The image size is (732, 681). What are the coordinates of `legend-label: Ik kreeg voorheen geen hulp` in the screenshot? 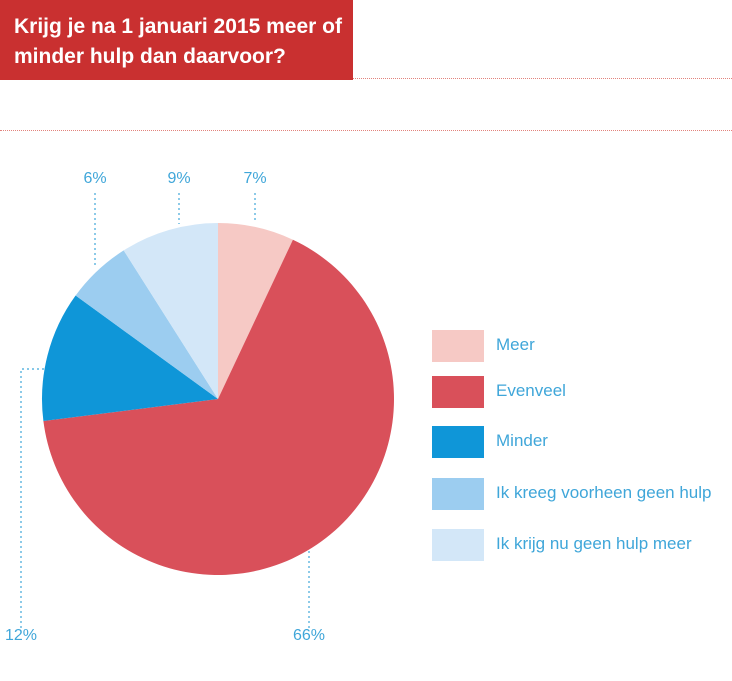 It's located at (604, 492).